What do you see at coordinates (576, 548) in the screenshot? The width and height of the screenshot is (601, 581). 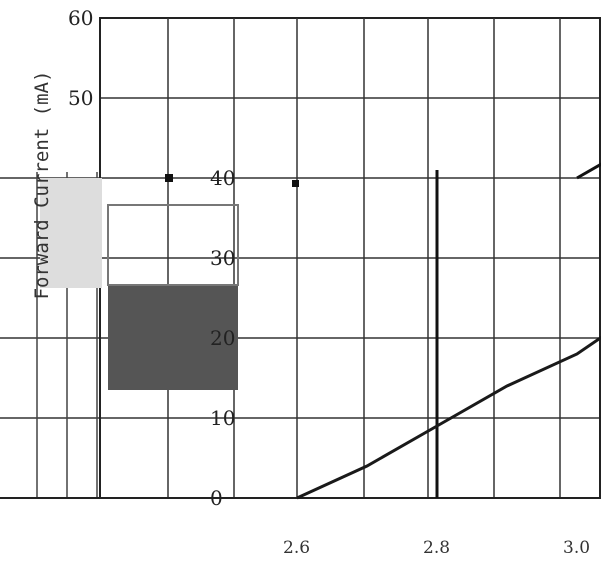 I see `x-tick-label: 3.0` at bounding box center [576, 548].